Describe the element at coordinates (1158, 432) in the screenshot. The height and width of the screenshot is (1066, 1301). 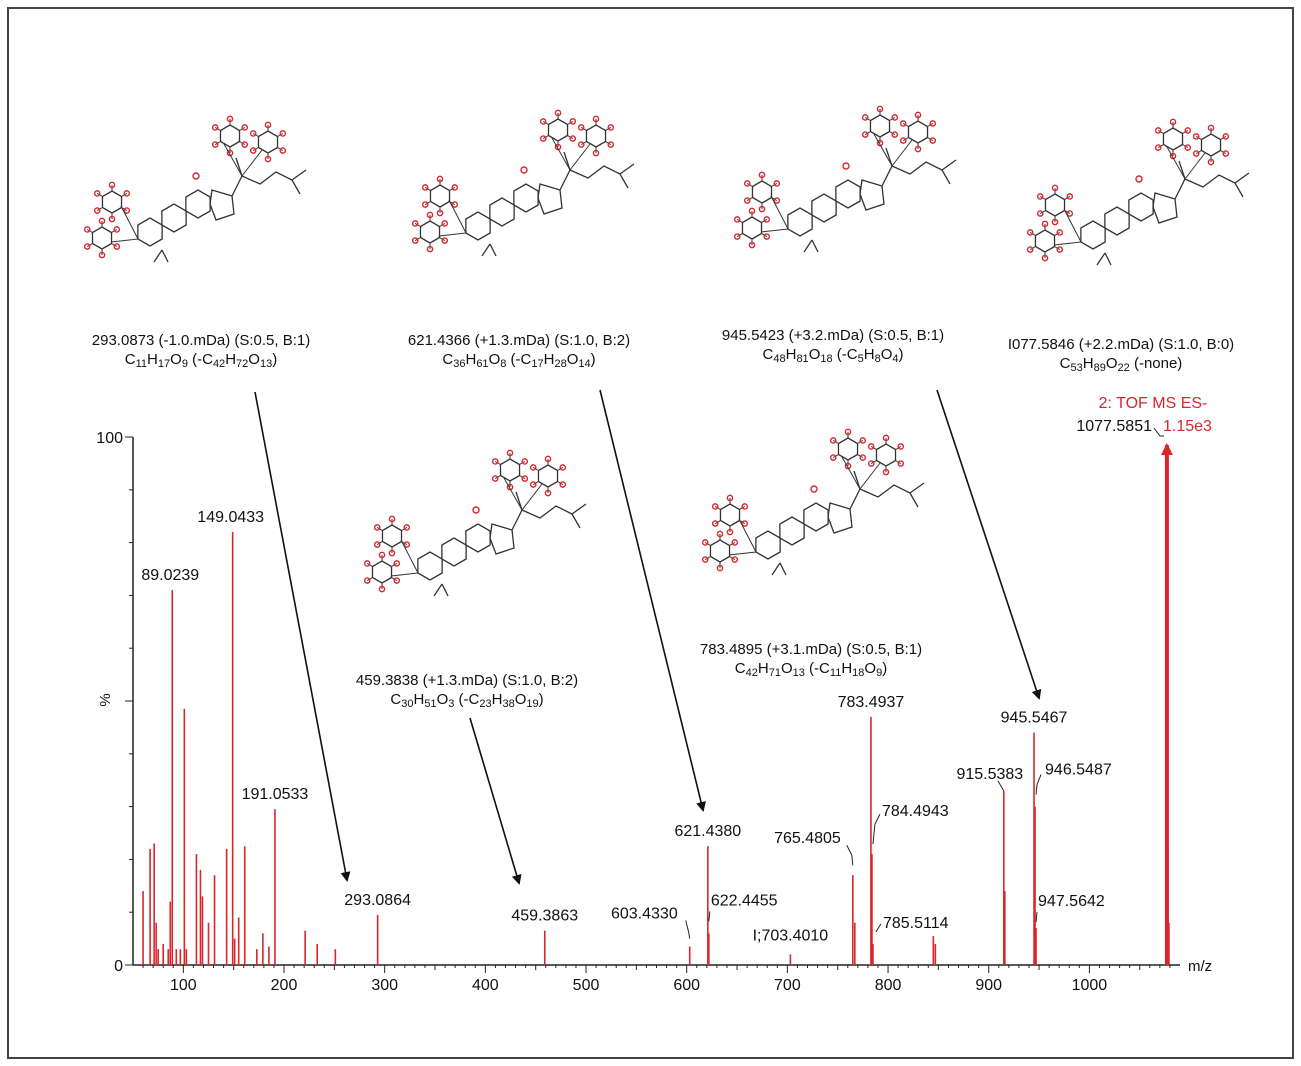
I see `base-peak-leader` at that location.